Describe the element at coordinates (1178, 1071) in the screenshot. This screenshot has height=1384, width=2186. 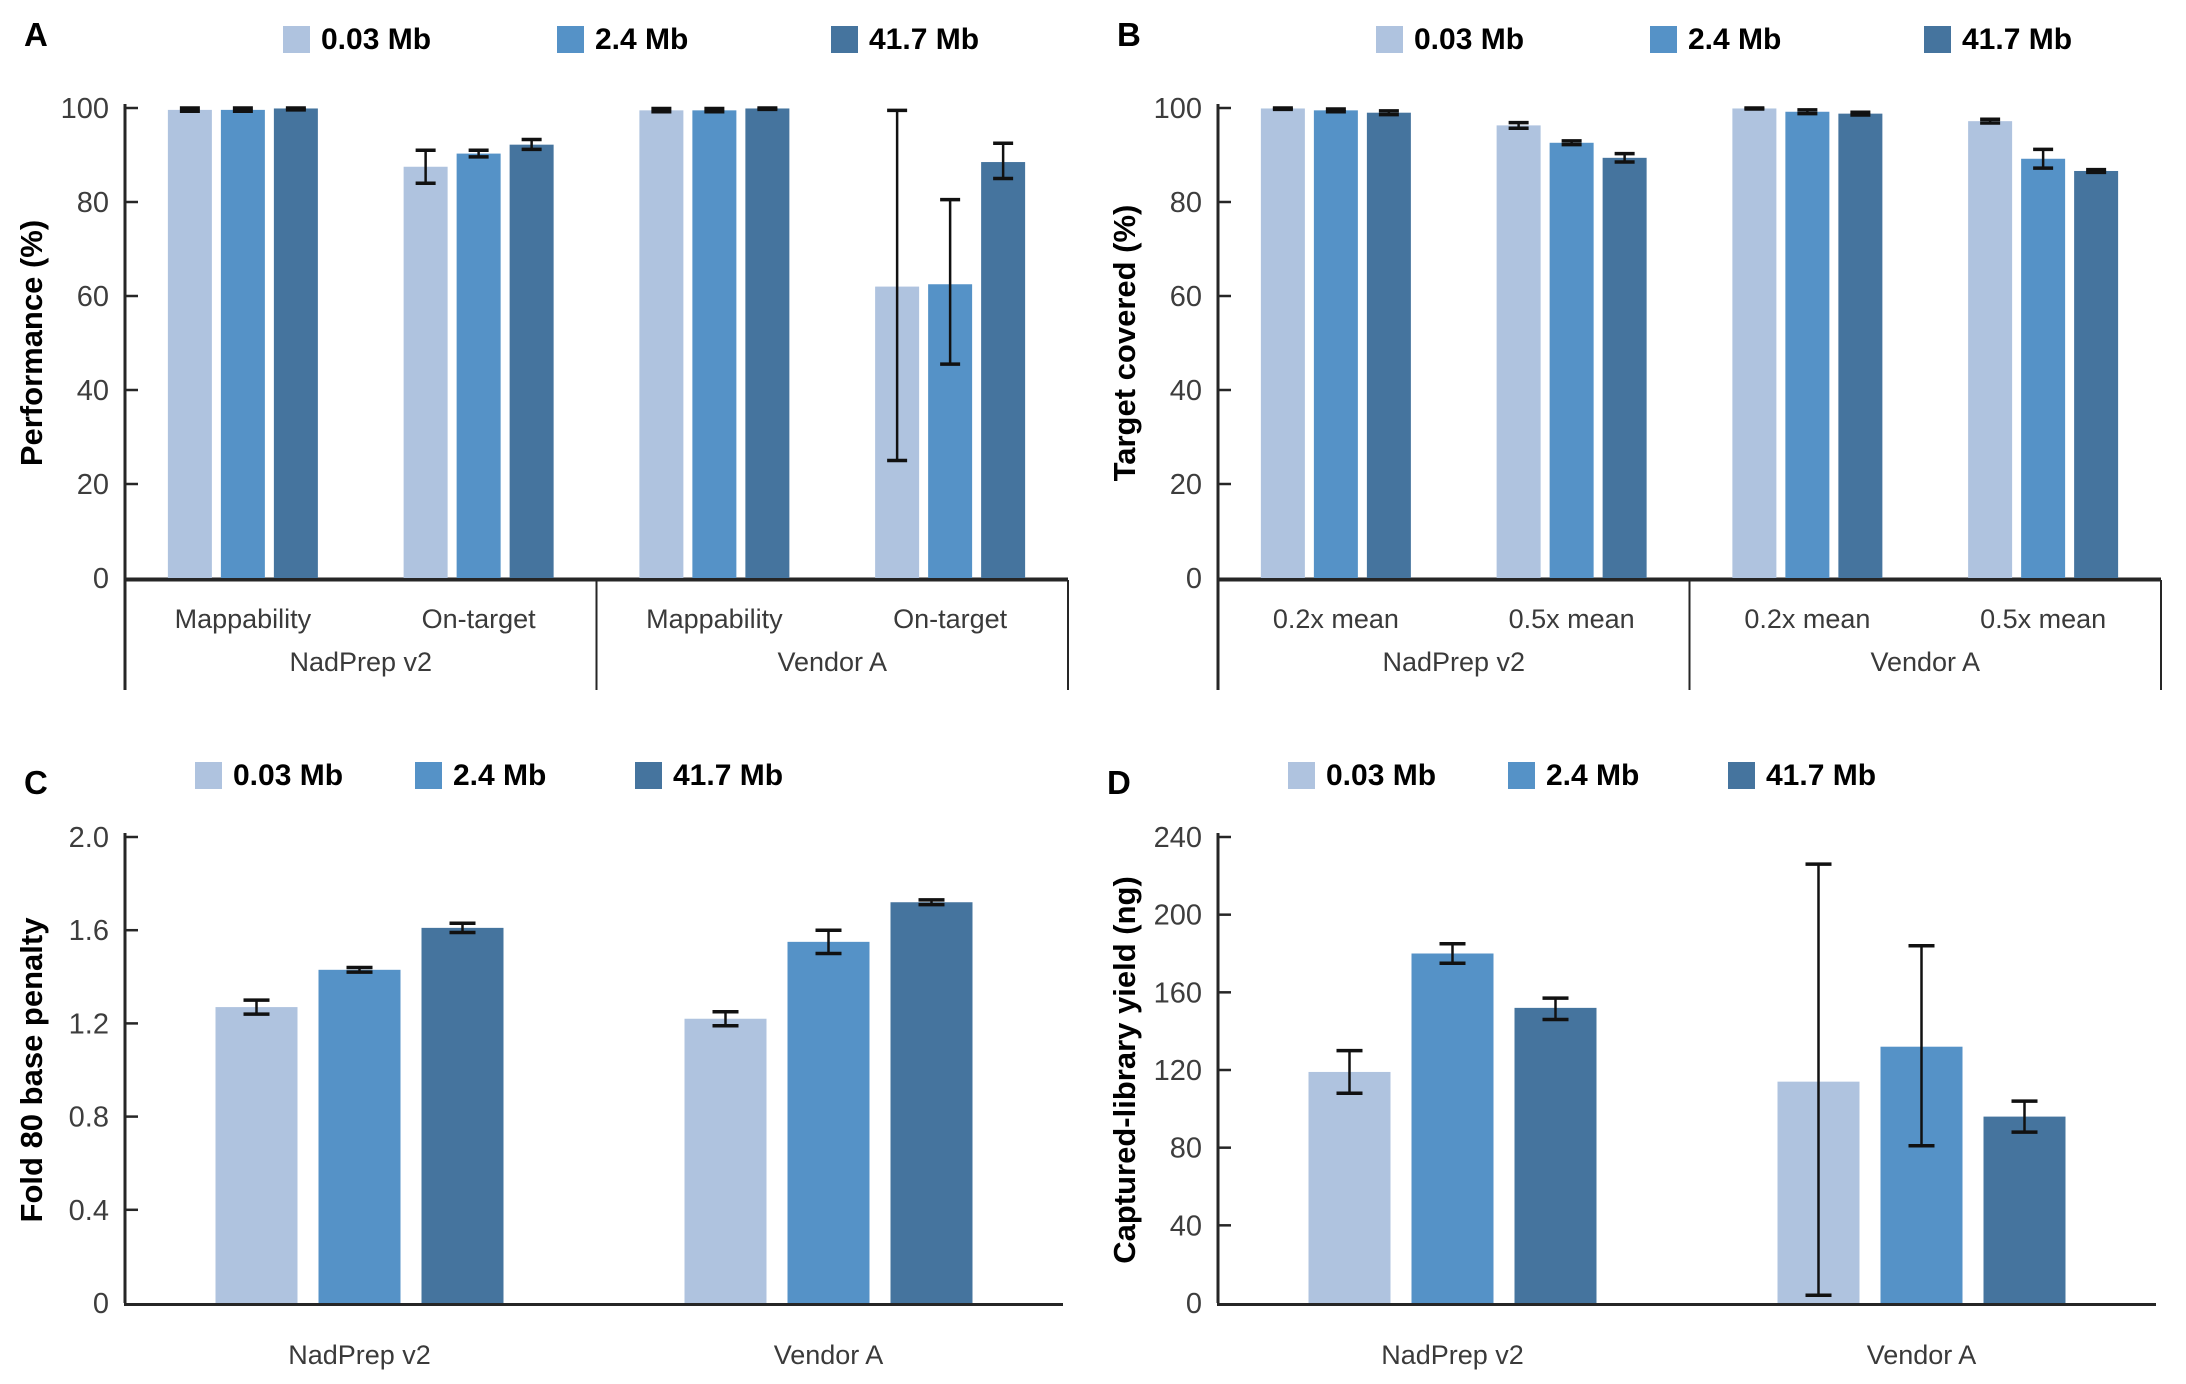
I see `y-tick-label: 120` at that location.